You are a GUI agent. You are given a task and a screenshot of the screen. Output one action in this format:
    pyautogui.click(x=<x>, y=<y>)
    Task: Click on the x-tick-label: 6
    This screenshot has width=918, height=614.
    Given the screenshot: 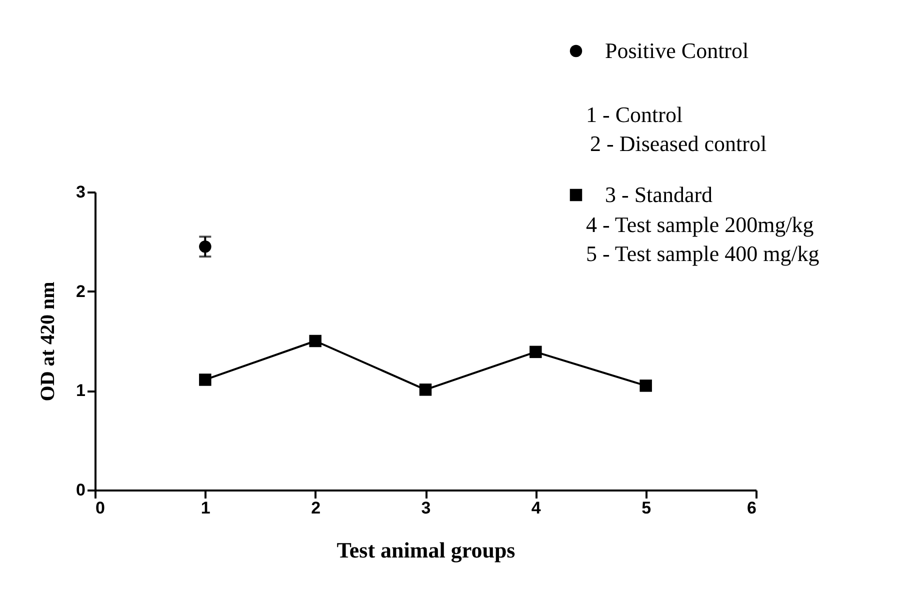 What is the action you would take?
    pyautogui.click(x=751, y=508)
    